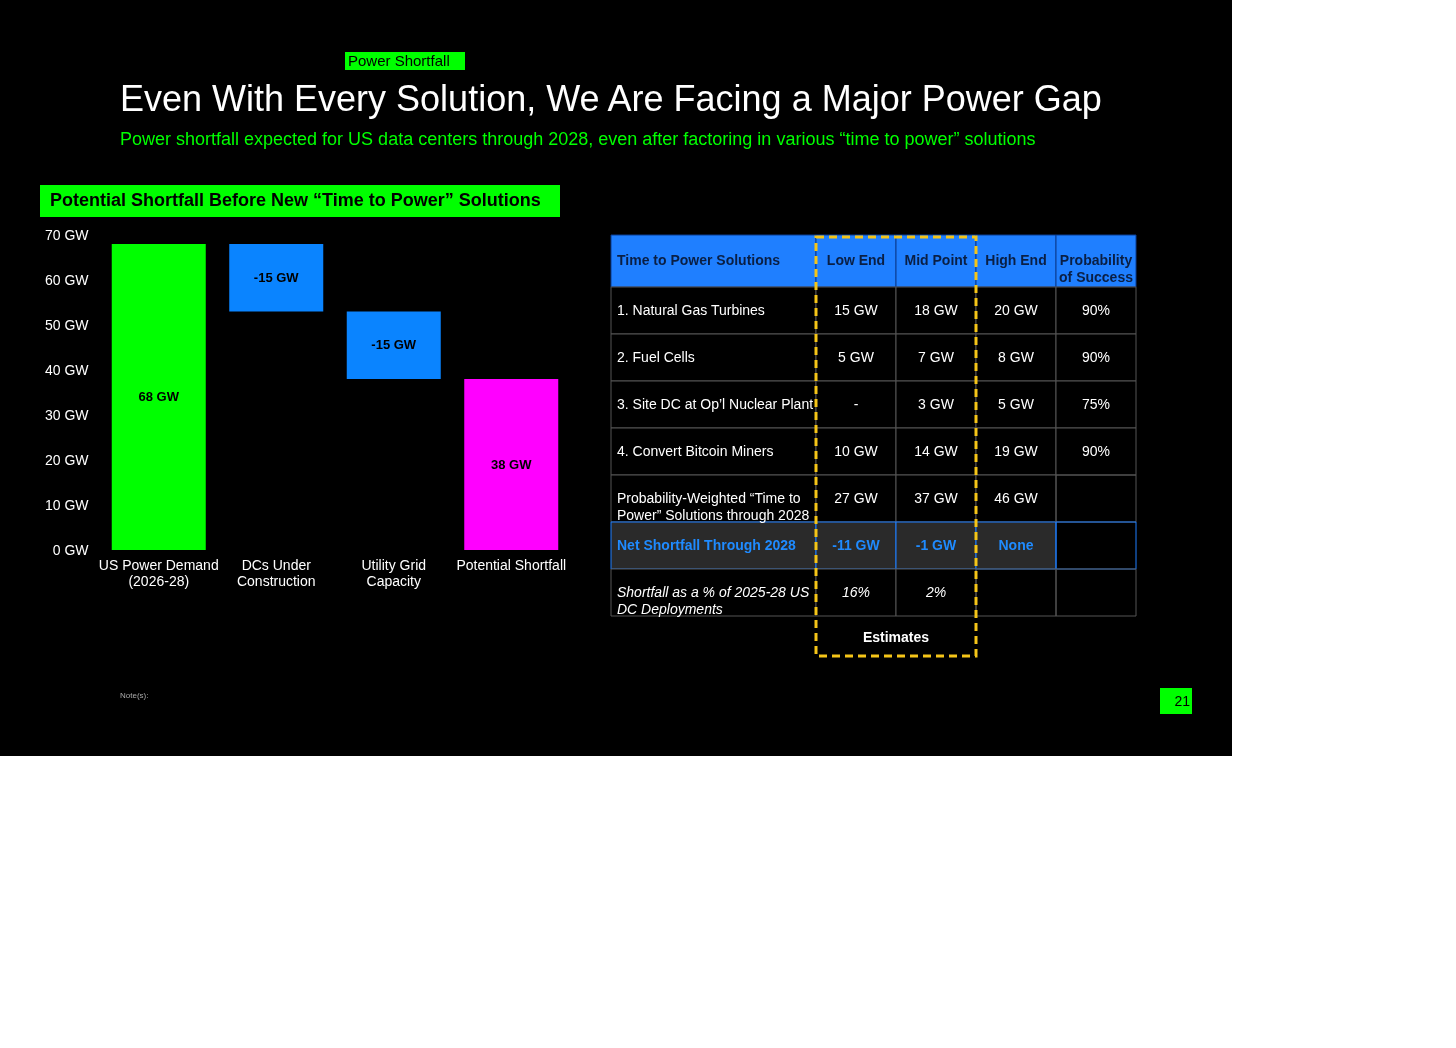  What do you see at coordinates (276, 572) in the screenshot?
I see `x-tick-label: DCs Under Construction` at bounding box center [276, 572].